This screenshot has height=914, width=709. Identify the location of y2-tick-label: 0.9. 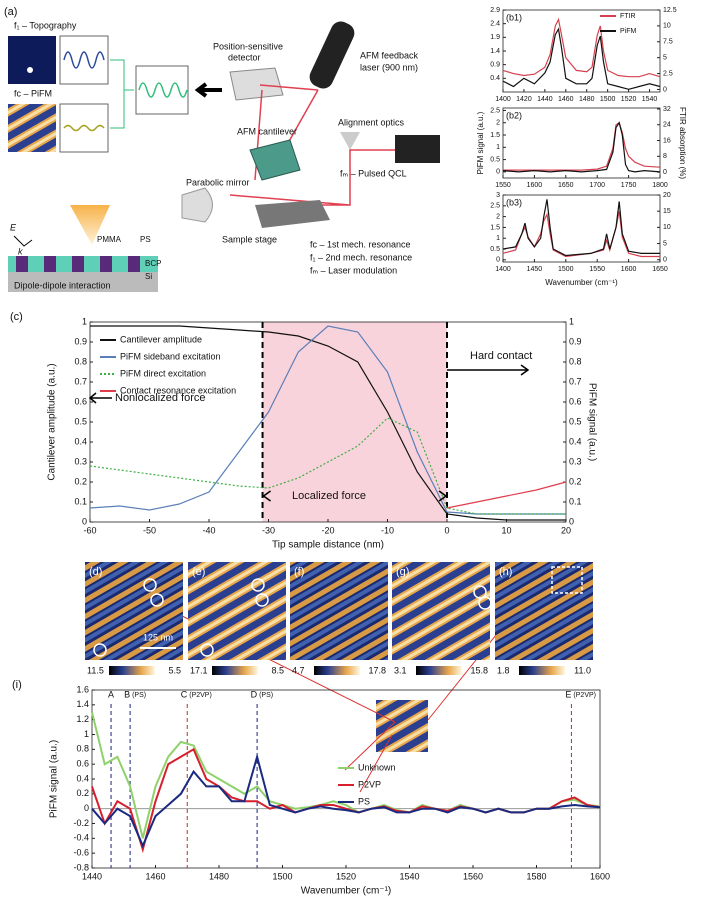
(575, 341).